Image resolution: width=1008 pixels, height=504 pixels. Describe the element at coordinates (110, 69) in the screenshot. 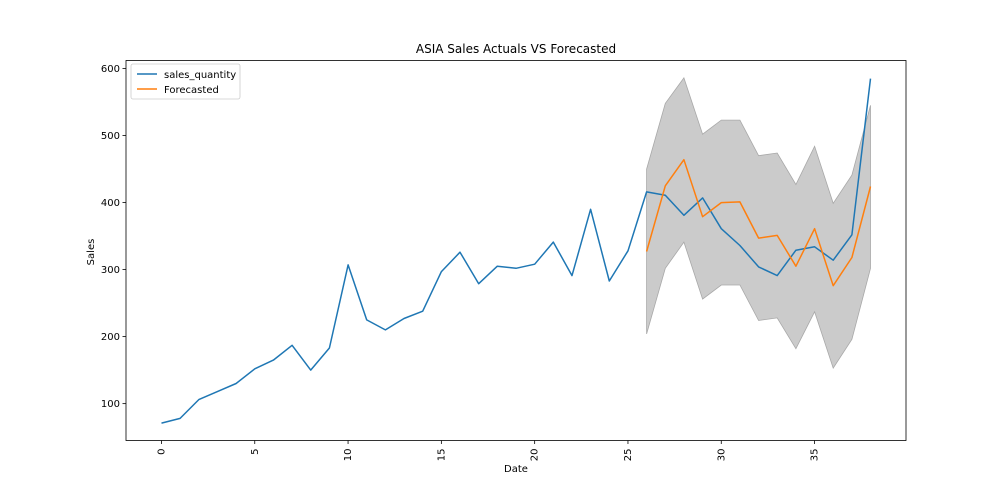

I see `y-tick-label: 600` at that location.